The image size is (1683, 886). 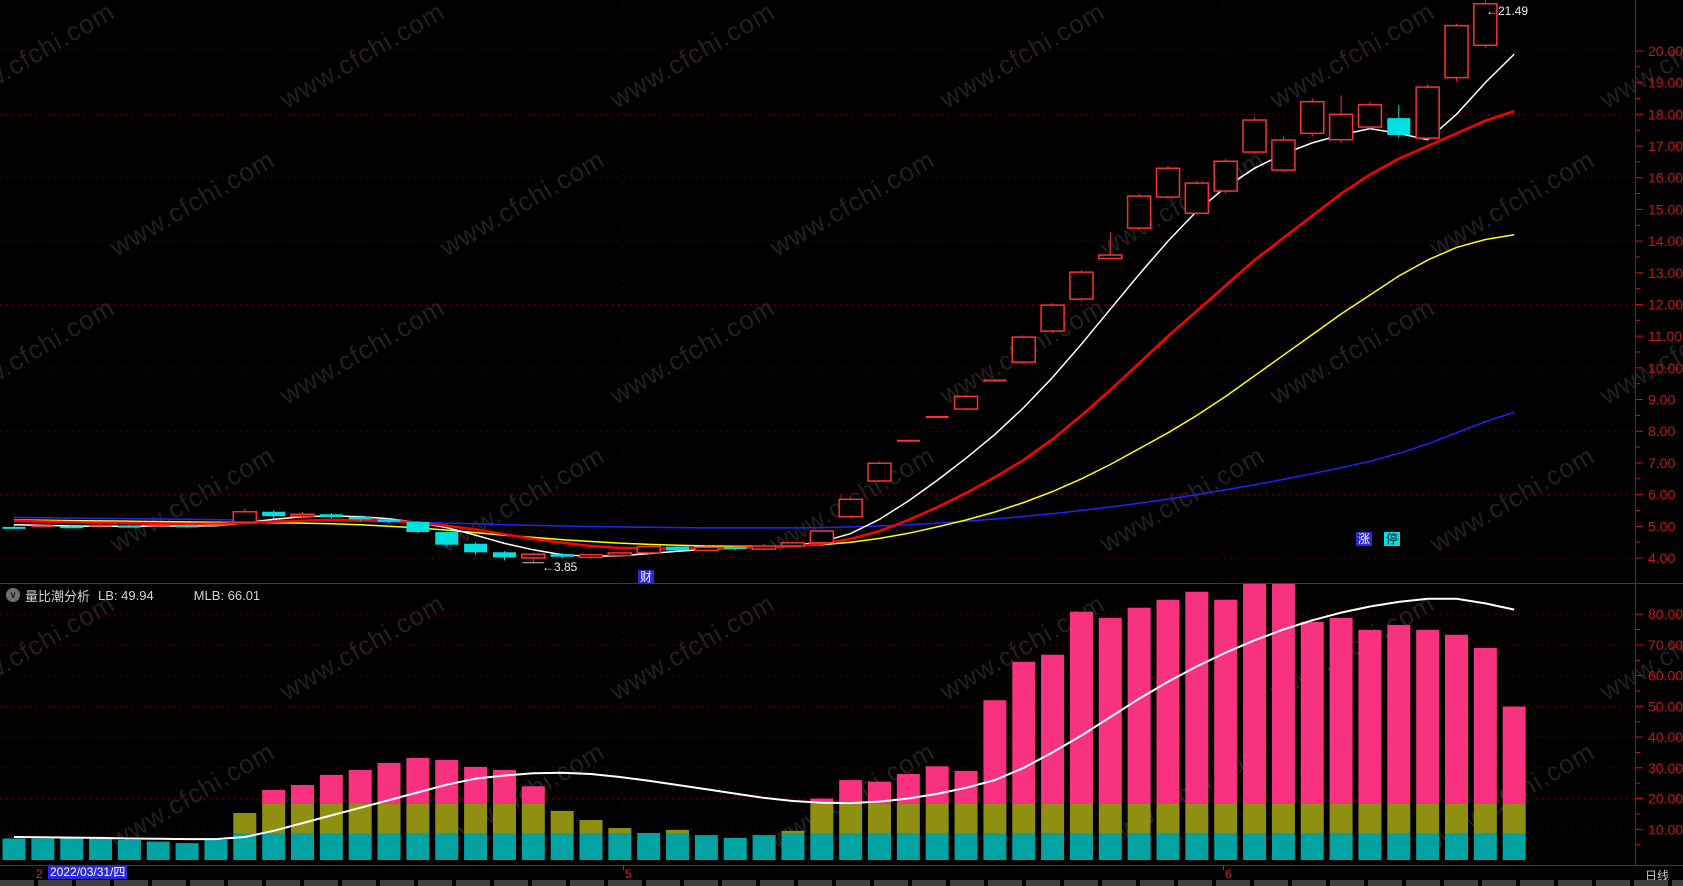 What do you see at coordinates (646, 577) in the screenshot?
I see `cai-news-badge: 财` at bounding box center [646, 577].